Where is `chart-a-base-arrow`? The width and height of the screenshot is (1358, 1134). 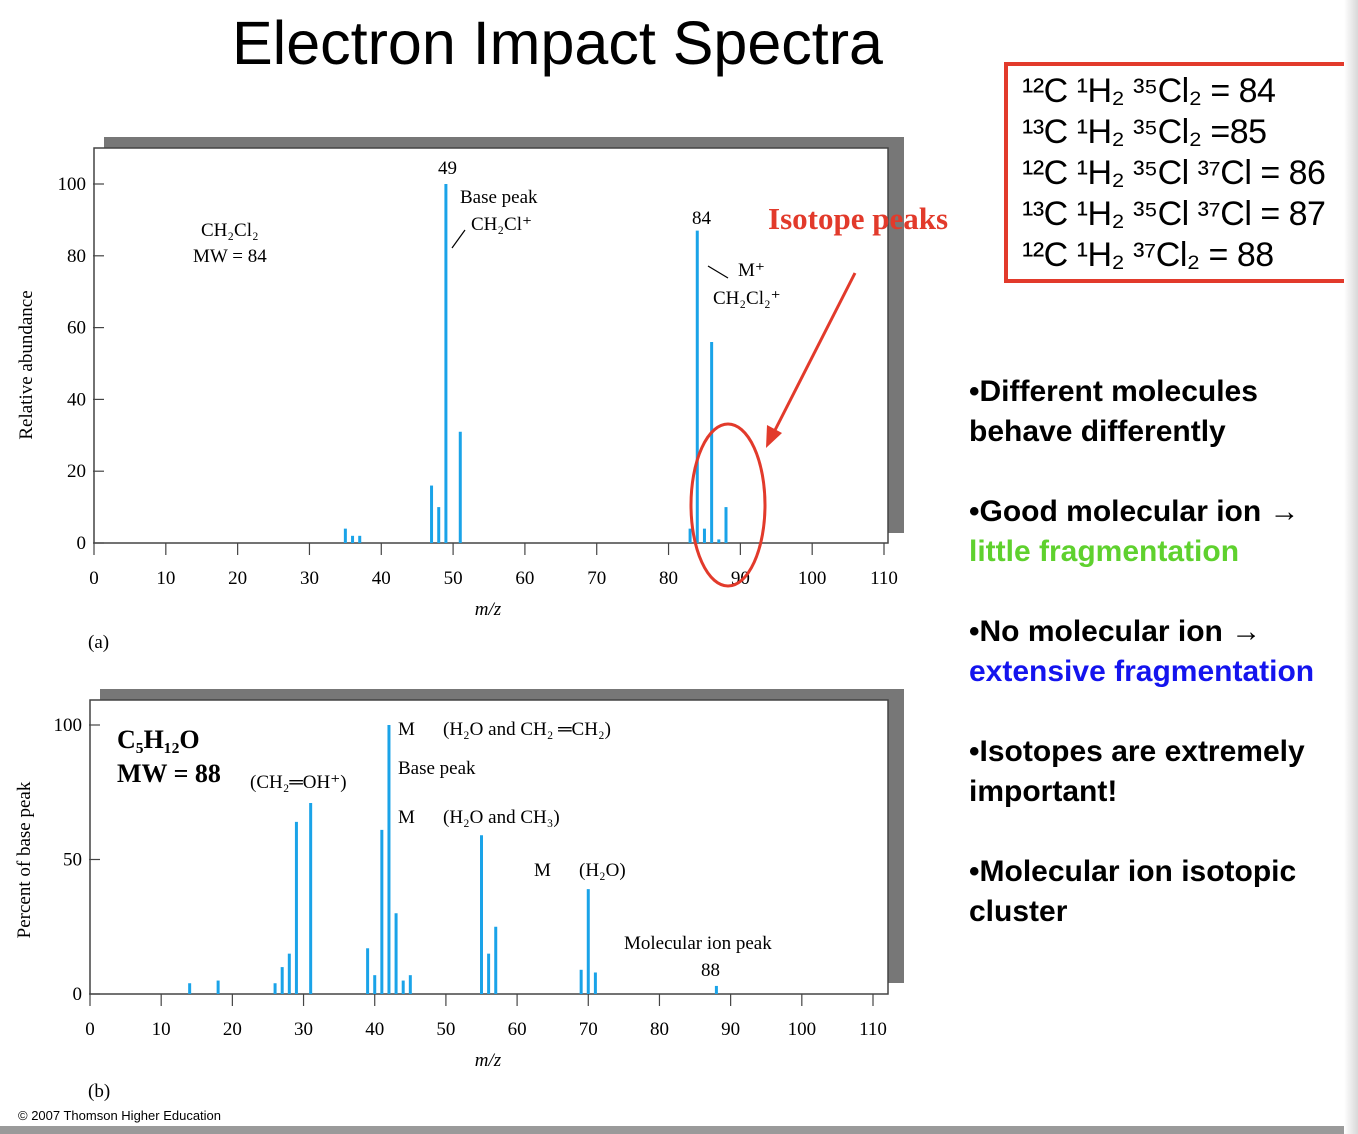 chart-a-base-arrow is located at coordinates (458, 239).